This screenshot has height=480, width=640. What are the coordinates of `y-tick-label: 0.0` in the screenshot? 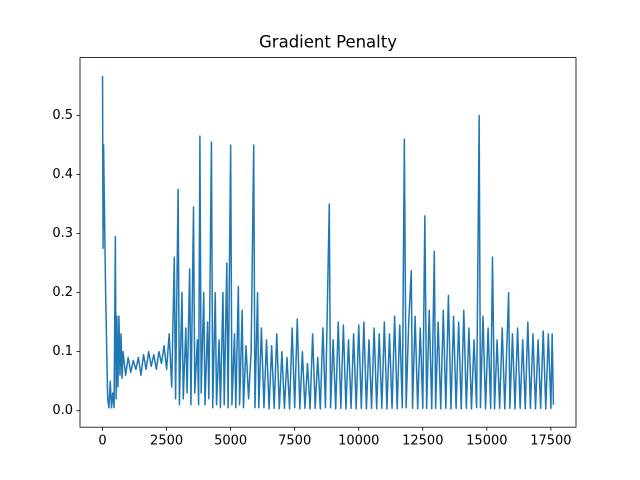 It's located at (62, 410).